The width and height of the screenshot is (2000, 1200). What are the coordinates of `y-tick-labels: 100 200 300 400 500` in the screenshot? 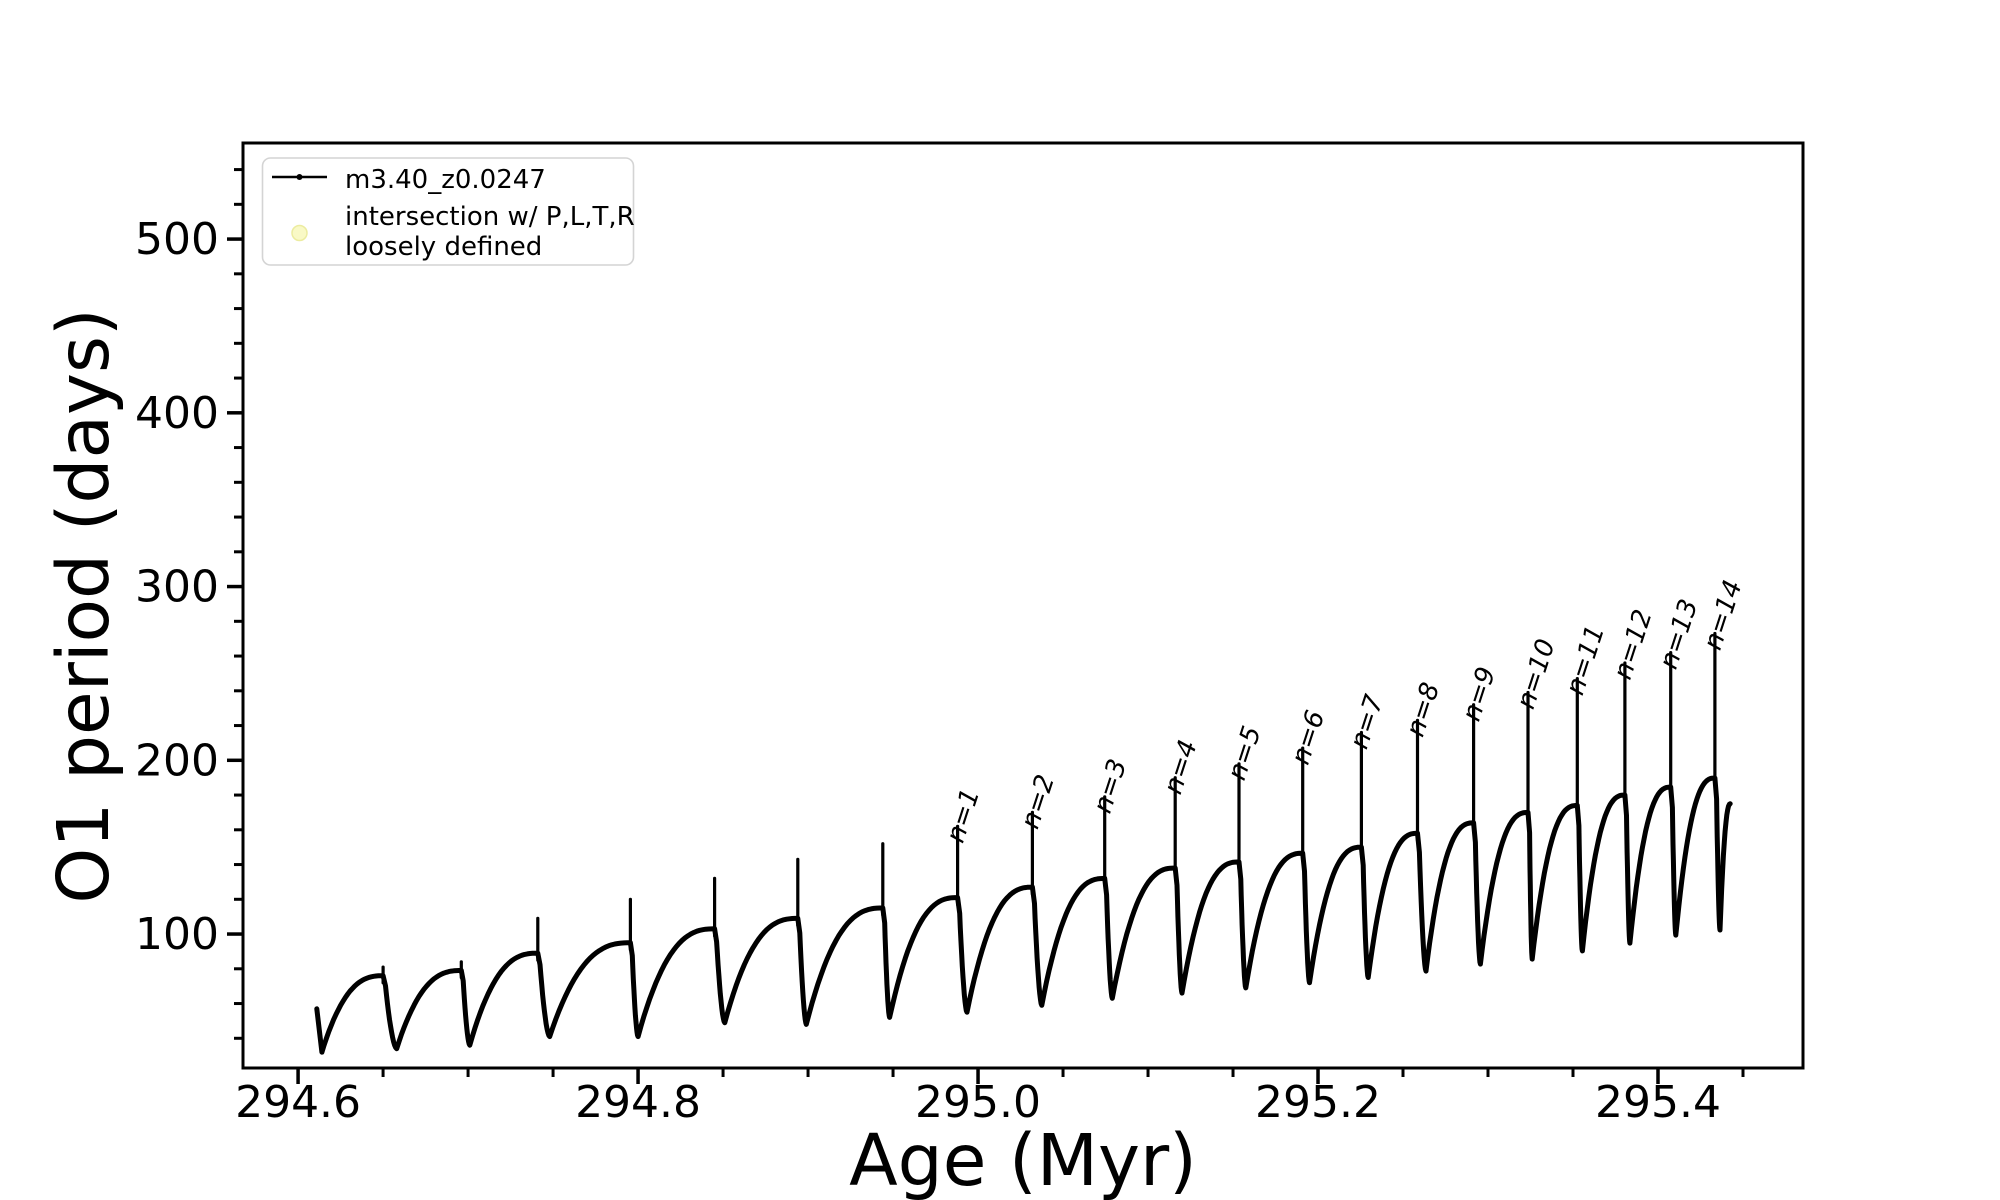 It's located at (177, 587).